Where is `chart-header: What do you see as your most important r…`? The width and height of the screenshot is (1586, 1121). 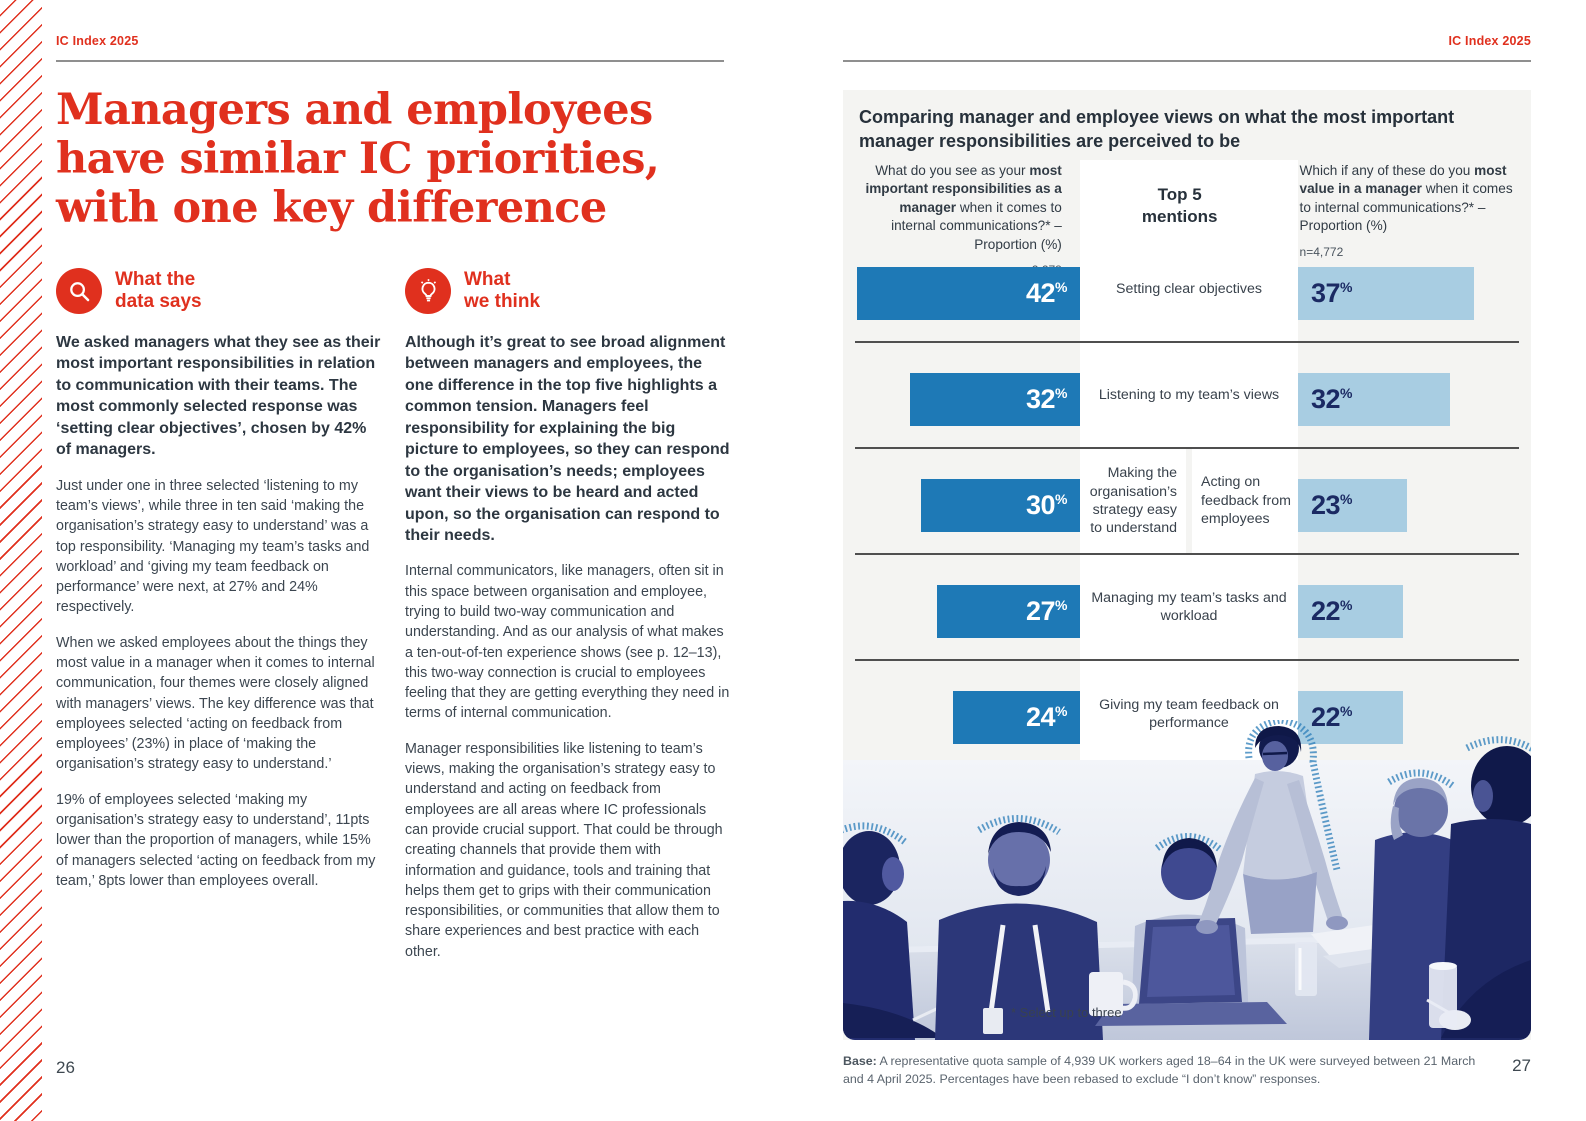
chart-header: What do you see as your most important r… is located at coordinates (1187, 219).